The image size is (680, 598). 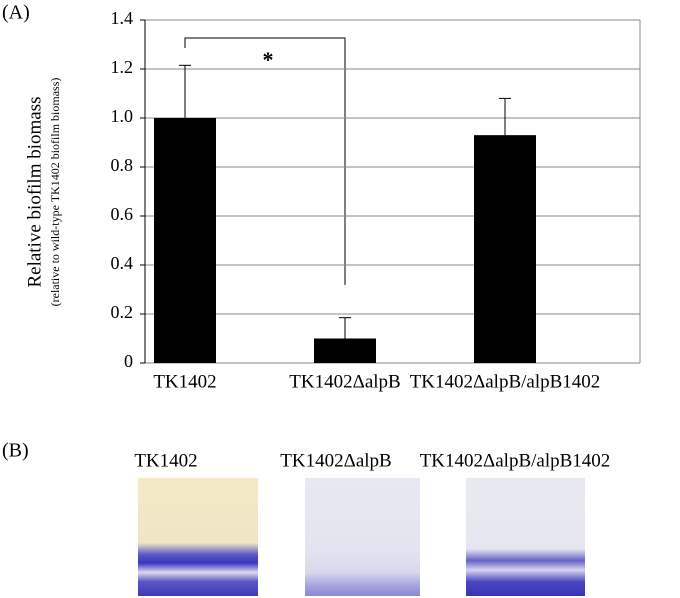 I want to click on y-tick-label: 0.2, so click(x=122, y=312).